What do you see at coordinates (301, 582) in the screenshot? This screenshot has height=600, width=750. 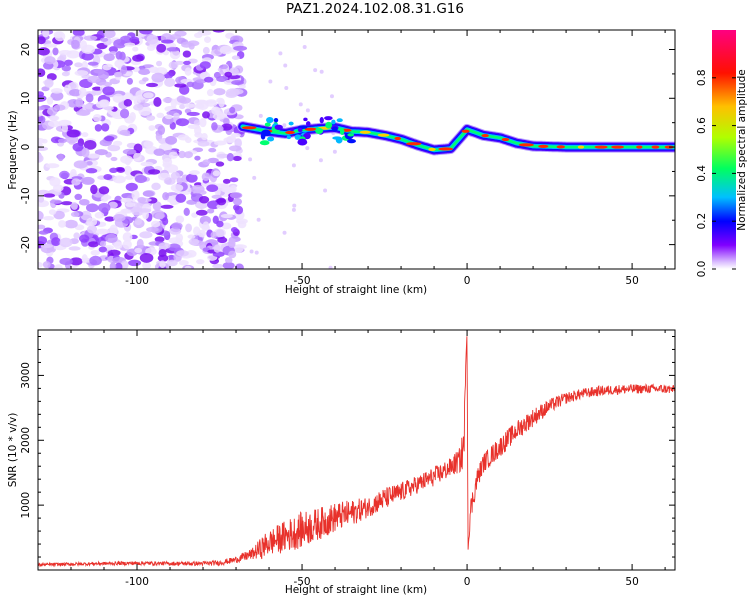 I see `snr-x-tick-label: -50` at bounding box center [301, 582].